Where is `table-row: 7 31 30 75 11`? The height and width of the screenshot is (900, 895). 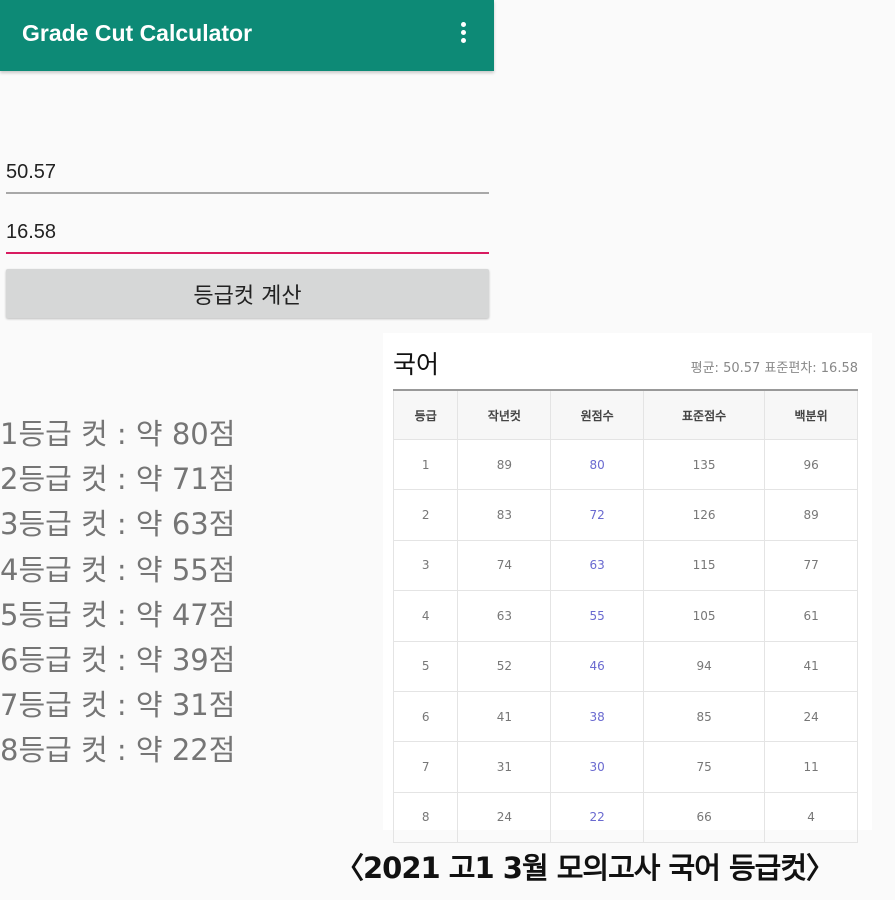
table-row: 7 31 30 75 11 is located at coordinates (625, 767).